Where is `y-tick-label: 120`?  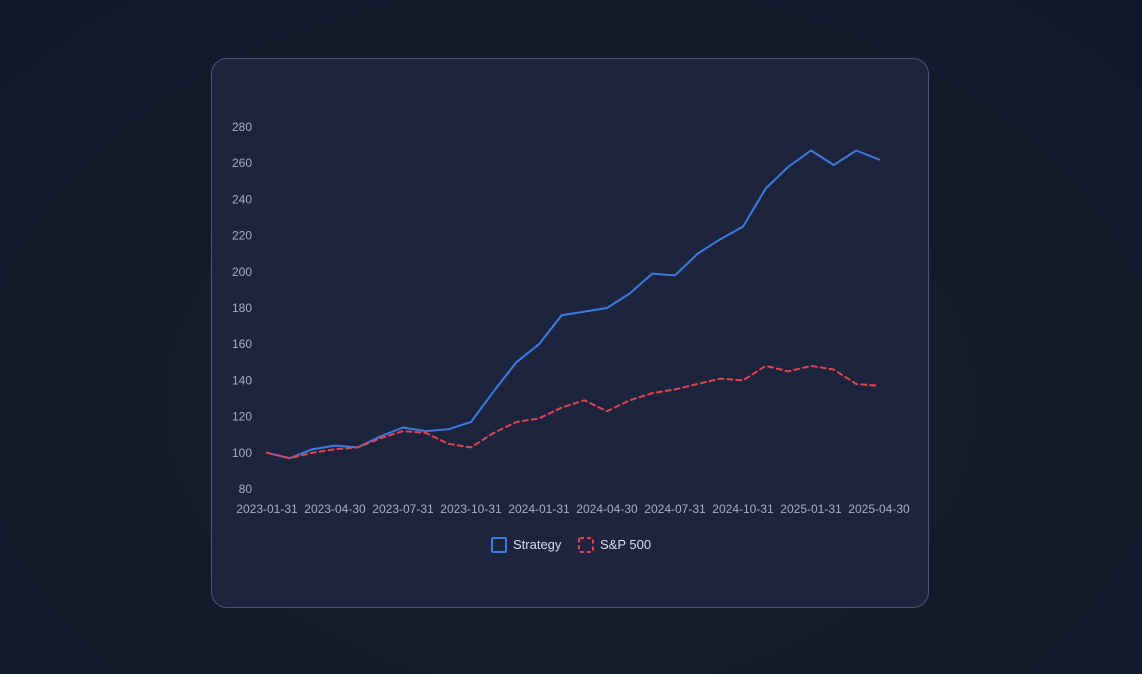 y-tick-label: 120 is located at coordinates (242, 417).